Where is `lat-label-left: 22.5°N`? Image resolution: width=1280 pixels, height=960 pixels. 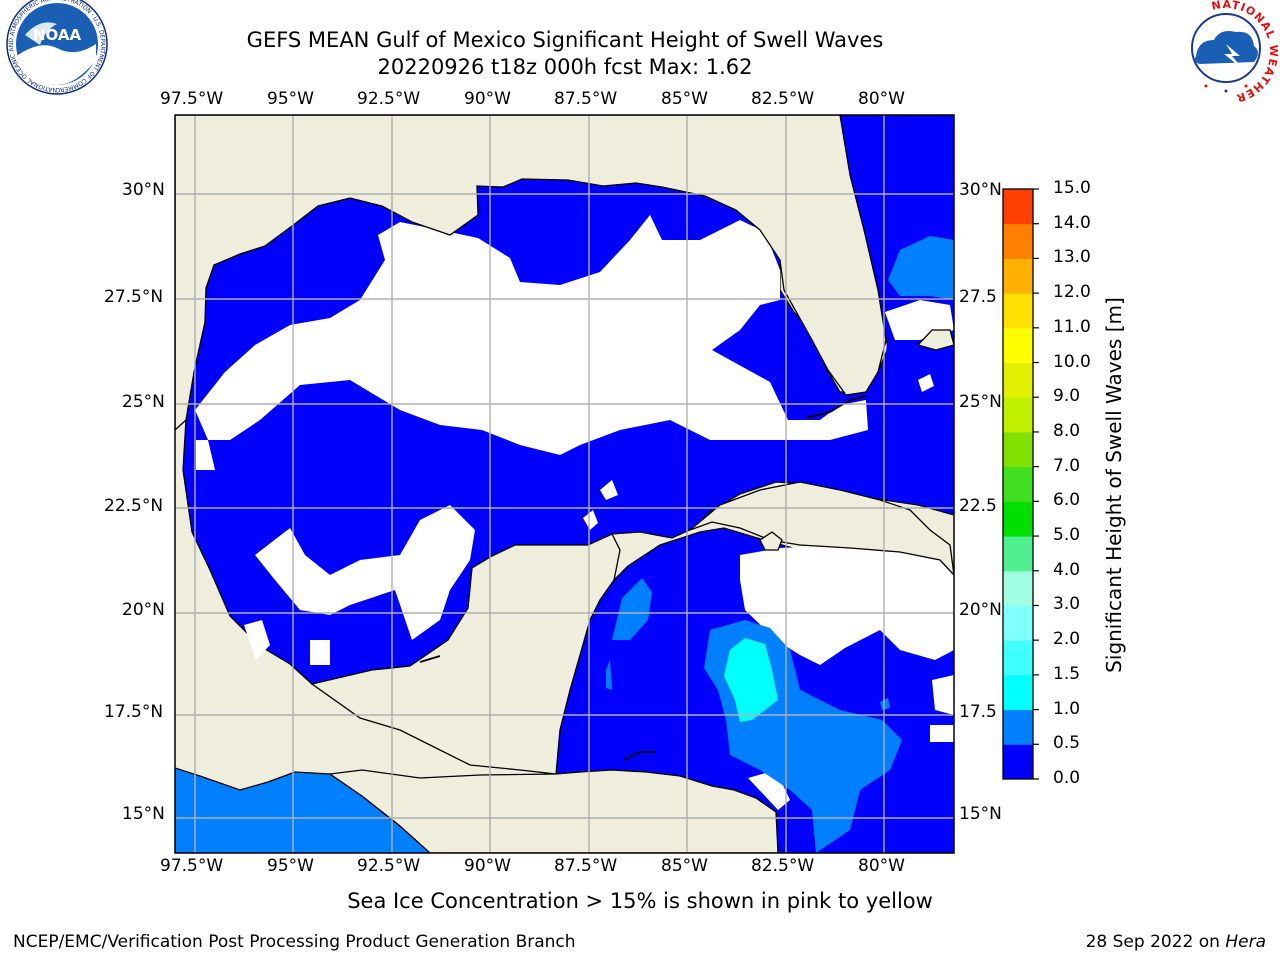
lat-label-left: 22.5°N is located at coordinates (134, 506).